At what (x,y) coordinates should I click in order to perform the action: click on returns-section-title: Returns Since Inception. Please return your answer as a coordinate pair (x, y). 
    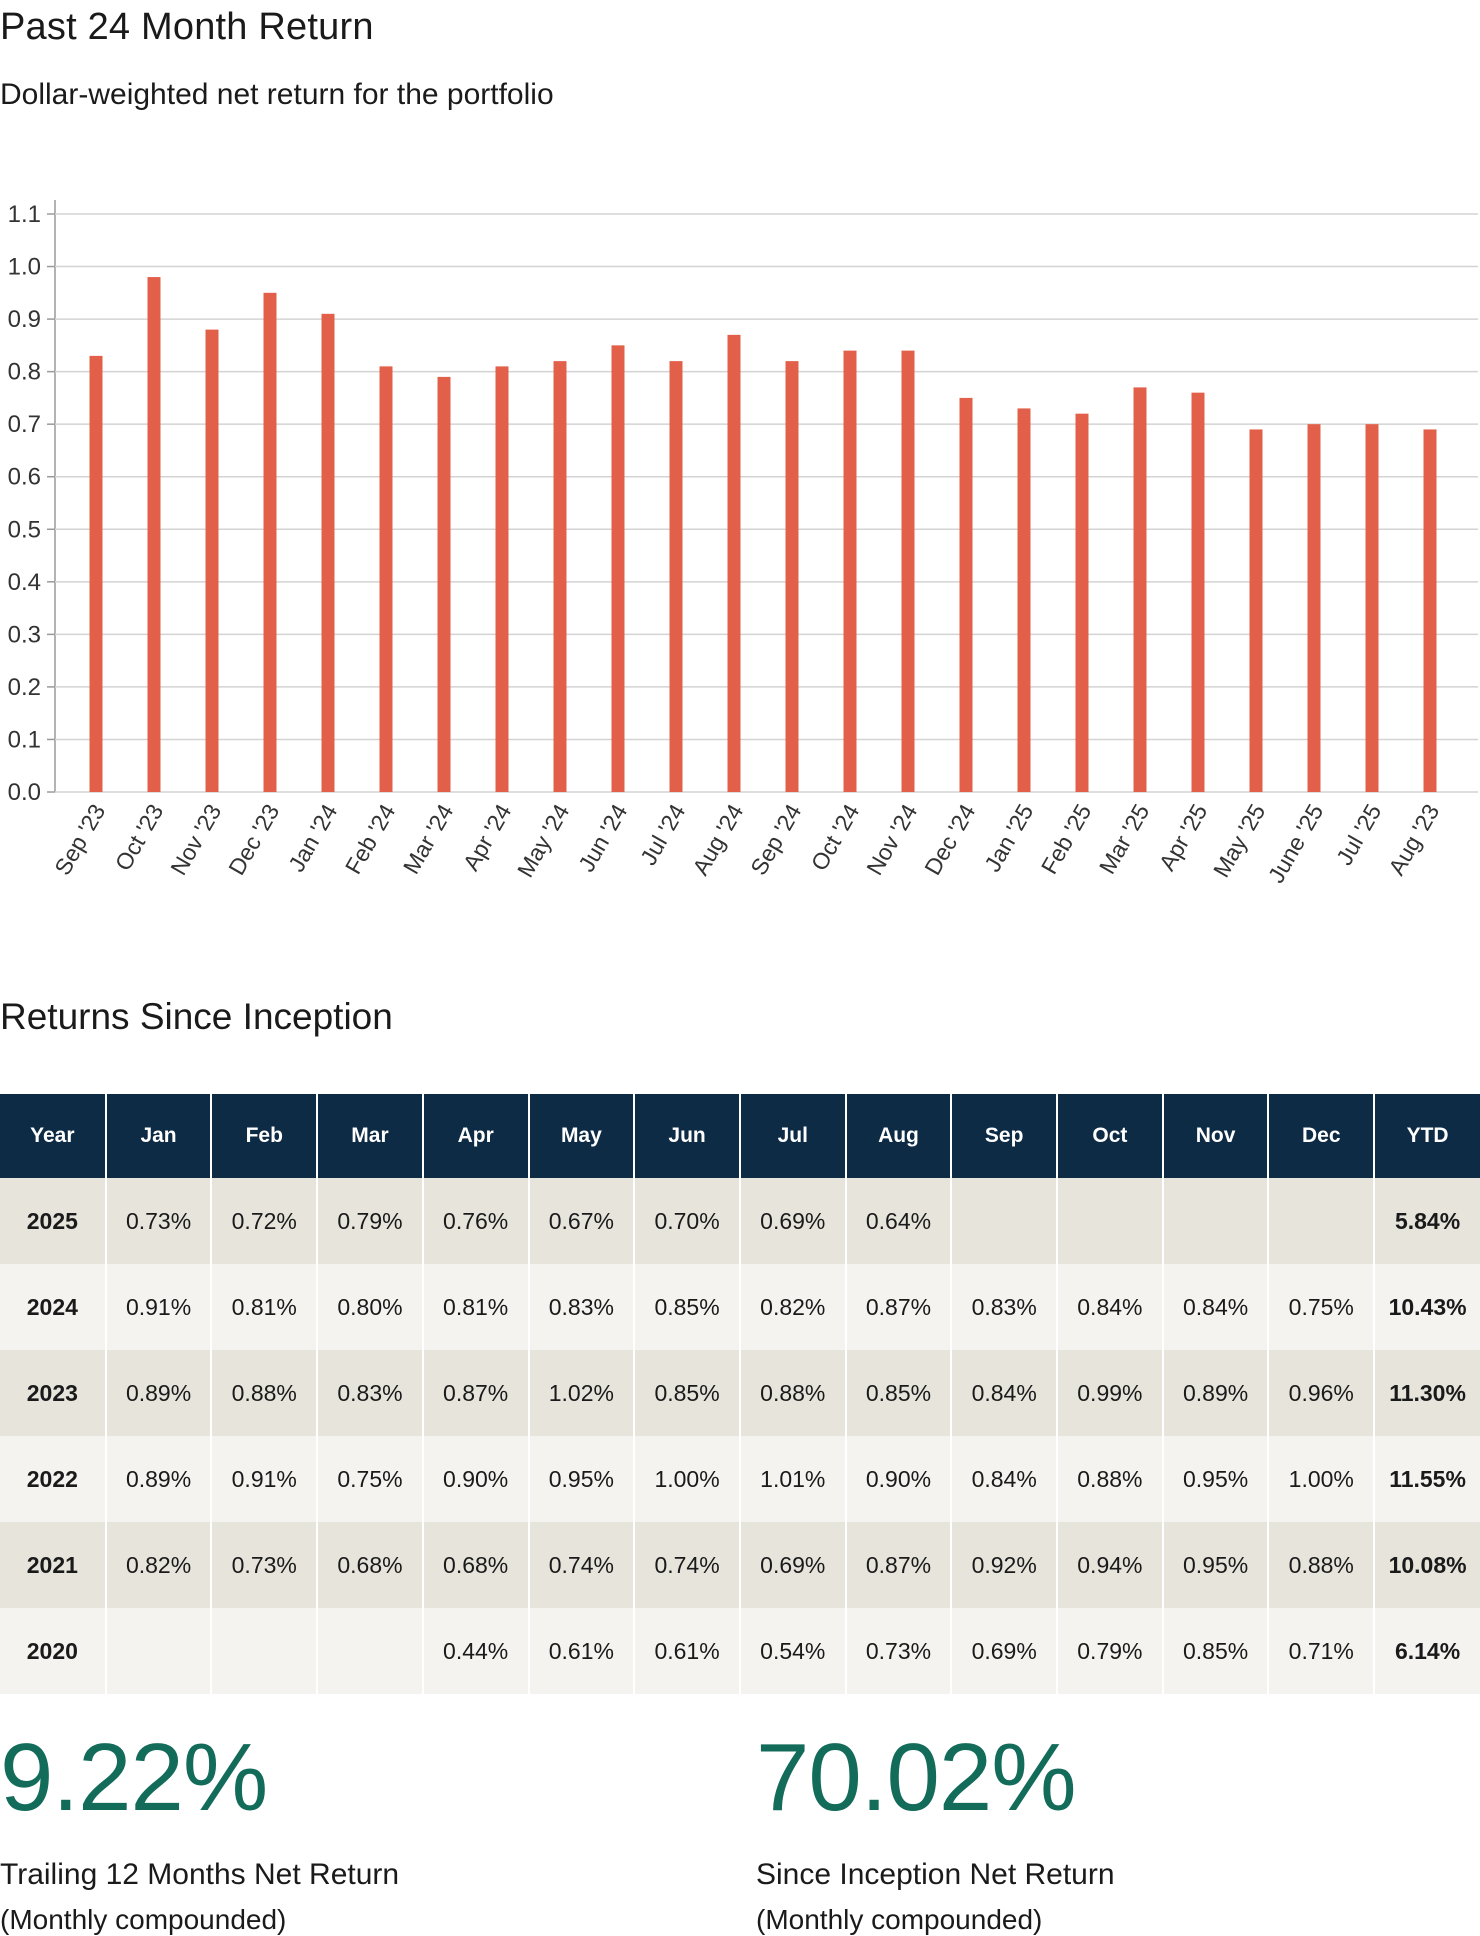
    Looking at the image, I should click on (196, 1016).